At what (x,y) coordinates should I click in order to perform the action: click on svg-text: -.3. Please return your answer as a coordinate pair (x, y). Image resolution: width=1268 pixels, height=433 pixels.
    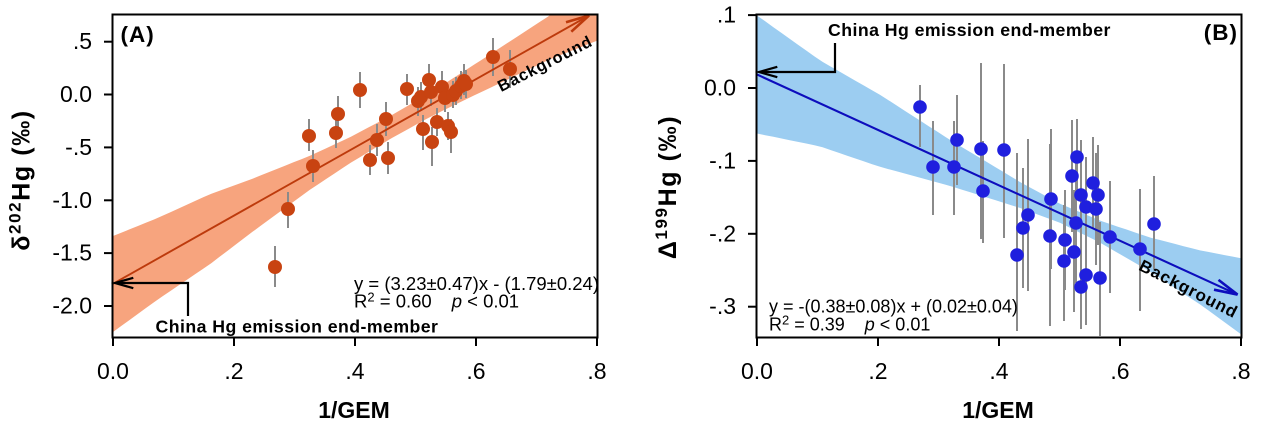
    Looking at the image, I should click on (722, 306).